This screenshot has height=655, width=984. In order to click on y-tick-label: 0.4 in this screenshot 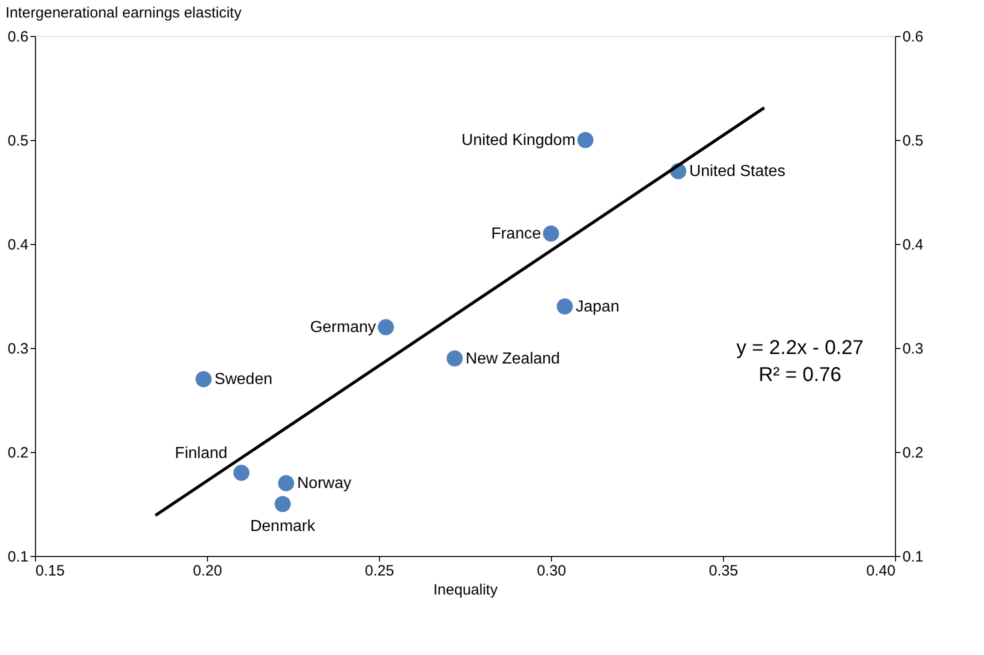, I will do `click(18, 245)`.